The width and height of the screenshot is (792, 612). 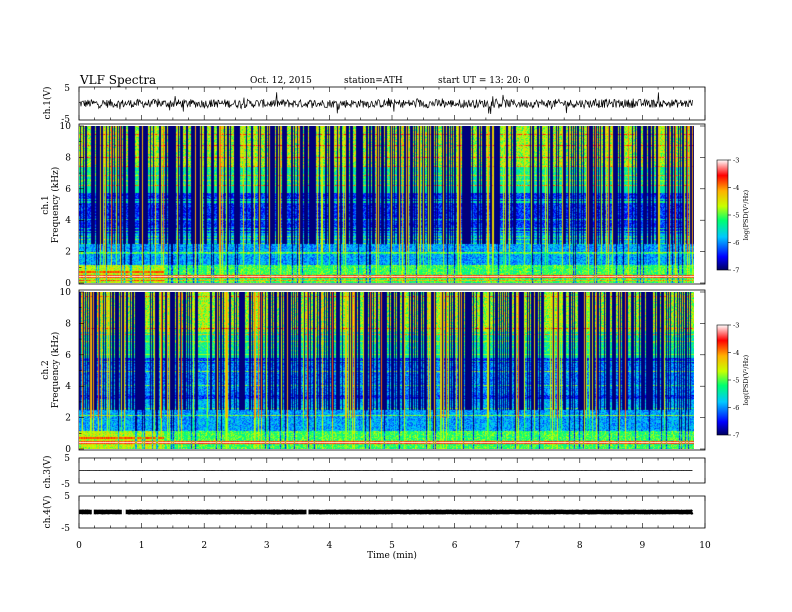 I want to click on x-tick-label: 6, so click(x=455, y=546).